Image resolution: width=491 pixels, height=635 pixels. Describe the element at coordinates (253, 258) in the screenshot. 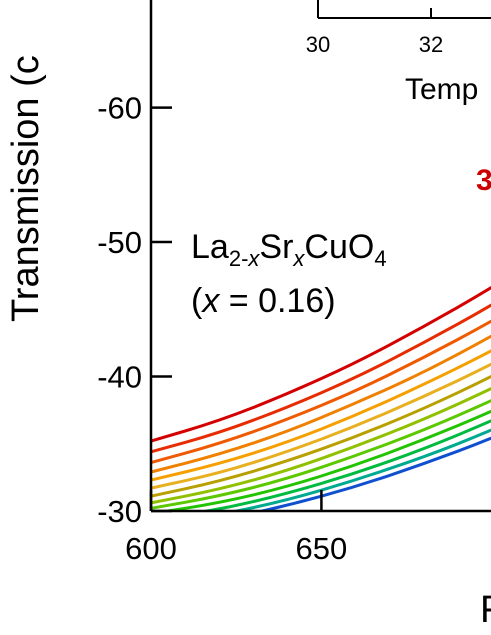

I see `formula-sub-1-var: x` at that location.